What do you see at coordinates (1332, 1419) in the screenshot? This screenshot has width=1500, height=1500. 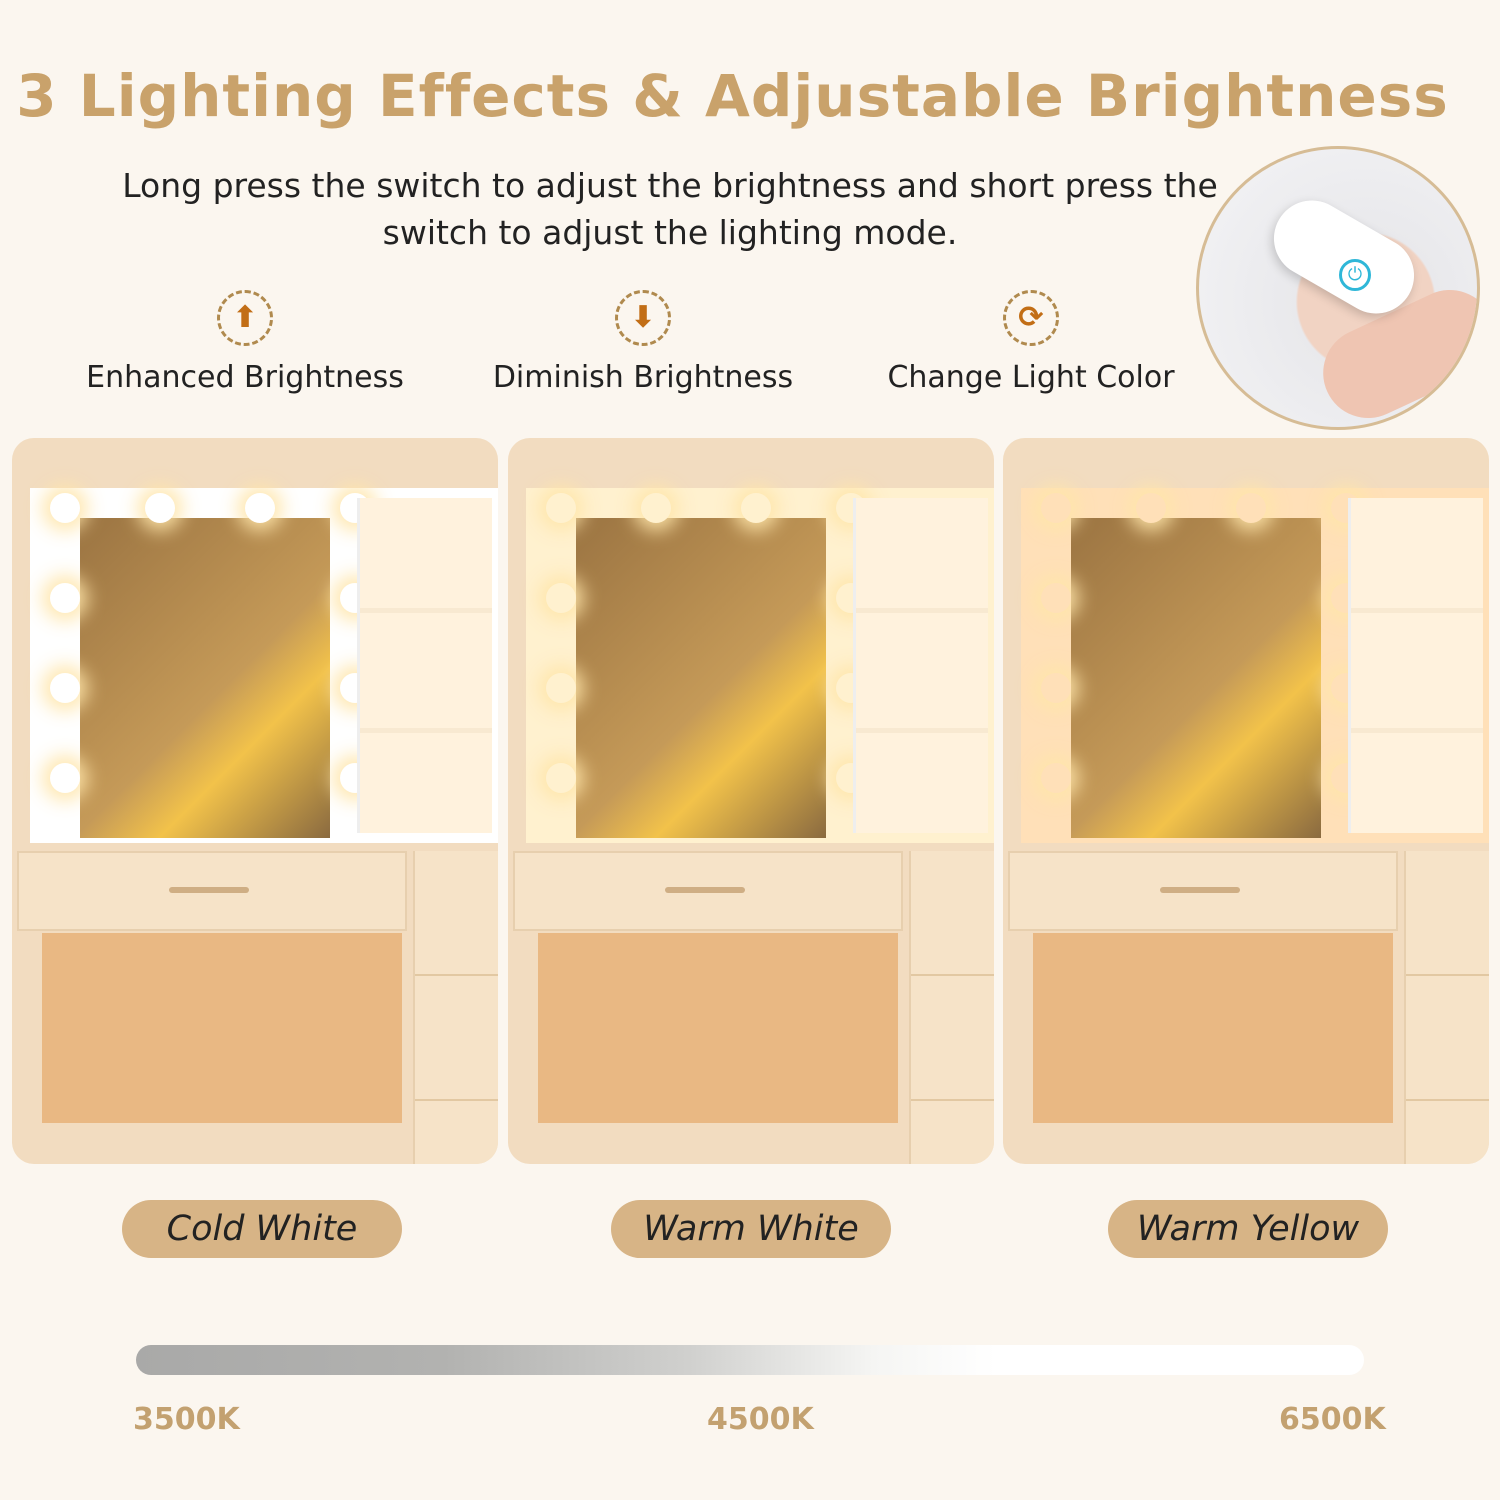 I see `tick-6500k: 6500K` at bounding box center [1332, 1419].